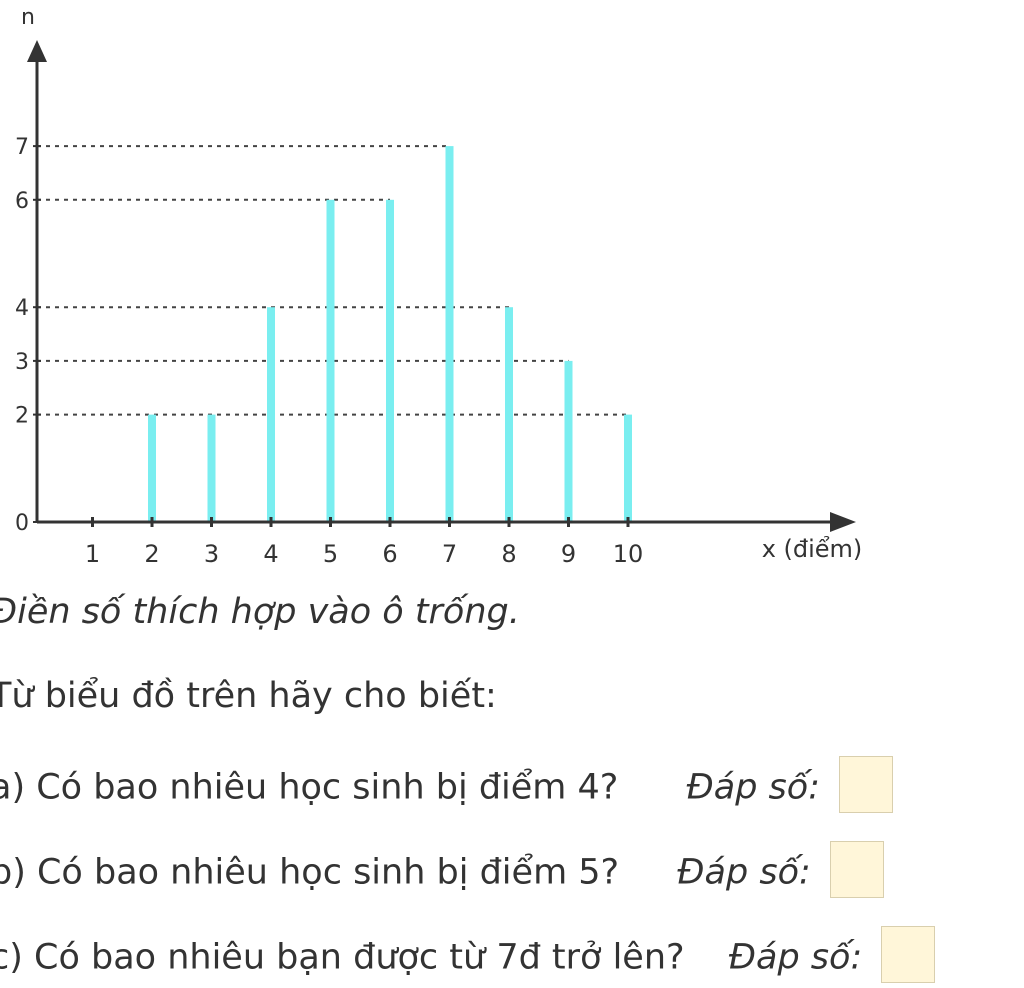 The width and height of the screenshot is (1024, 988). Describe the element at coordinates (151, 554) in the screenshot. I see `x-tick-label-2: 2` at that location.